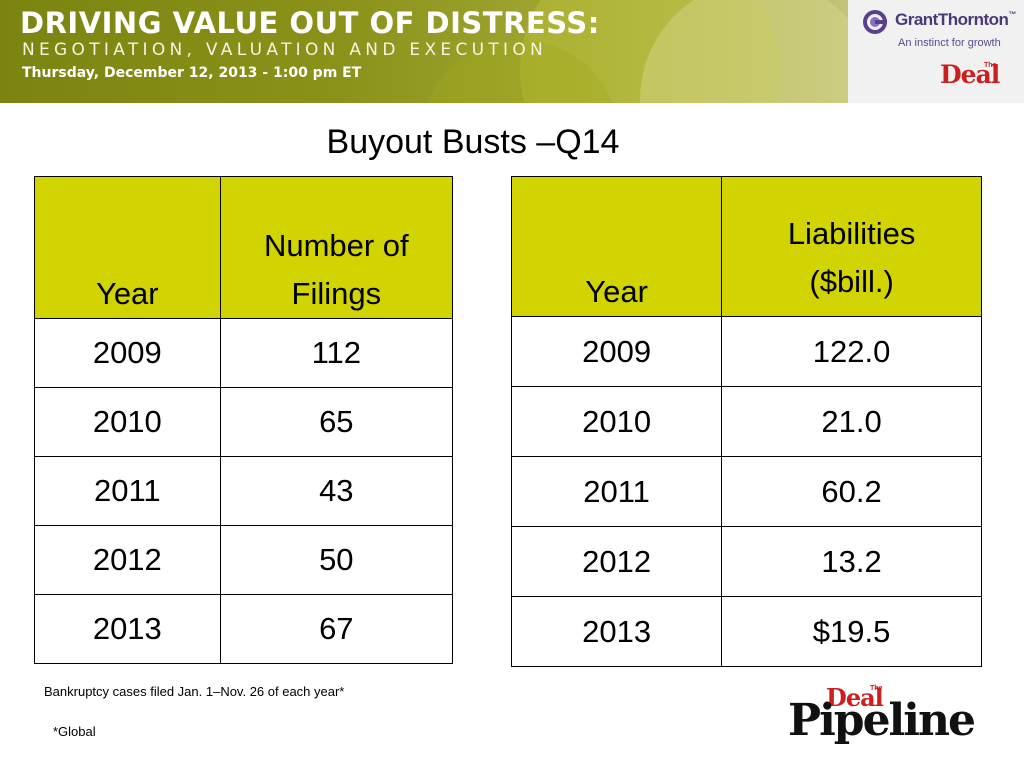 This screenshot has height=768, width=1024. What do you see at coordinates (310, 23) in the screenshot?
I see `banner-title: DRIVING VALUE OUT OF DISTRESS:` at bounding box center [310, 23].